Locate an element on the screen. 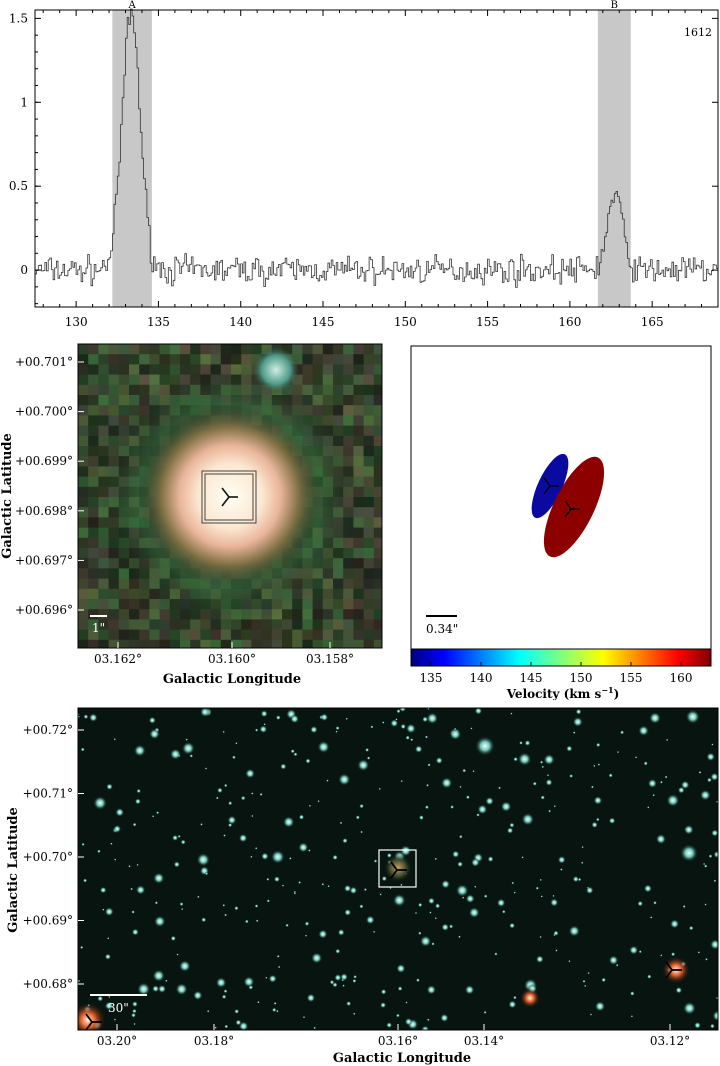 The image size is (720, 1066). field-x-tick-label: 03.20° is located at coordinates (117, 1041).